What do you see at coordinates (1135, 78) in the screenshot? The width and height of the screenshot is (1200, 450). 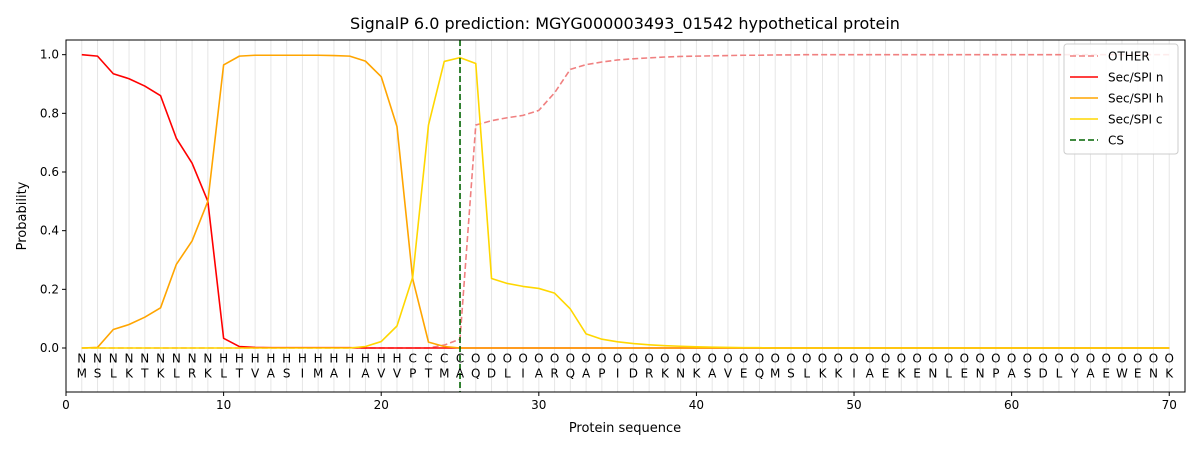 I see `legend-label: Sec/SPI n` at bounding box center [1135, 78].